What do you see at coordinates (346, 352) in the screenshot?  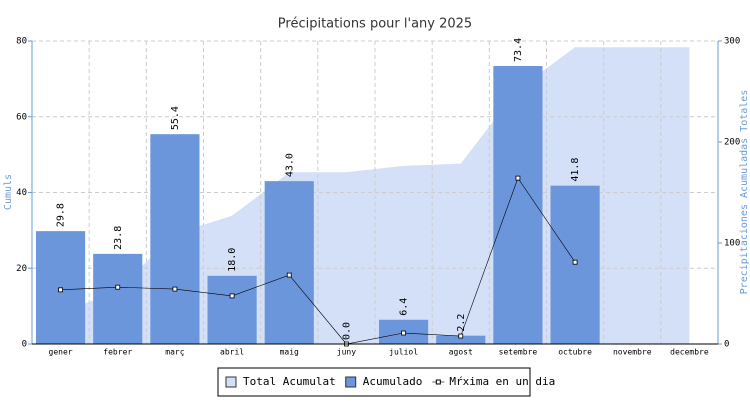 I see `x-tick-label: juny` at bounding box center [346, 352].